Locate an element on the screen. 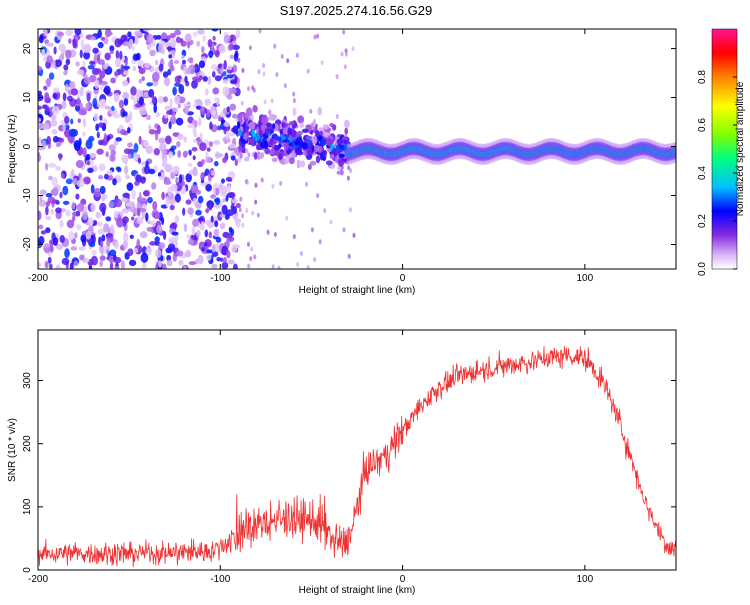 This screenshot has width=750, height=605. x-tick-label: -100 is located at coordinates (220, 278).